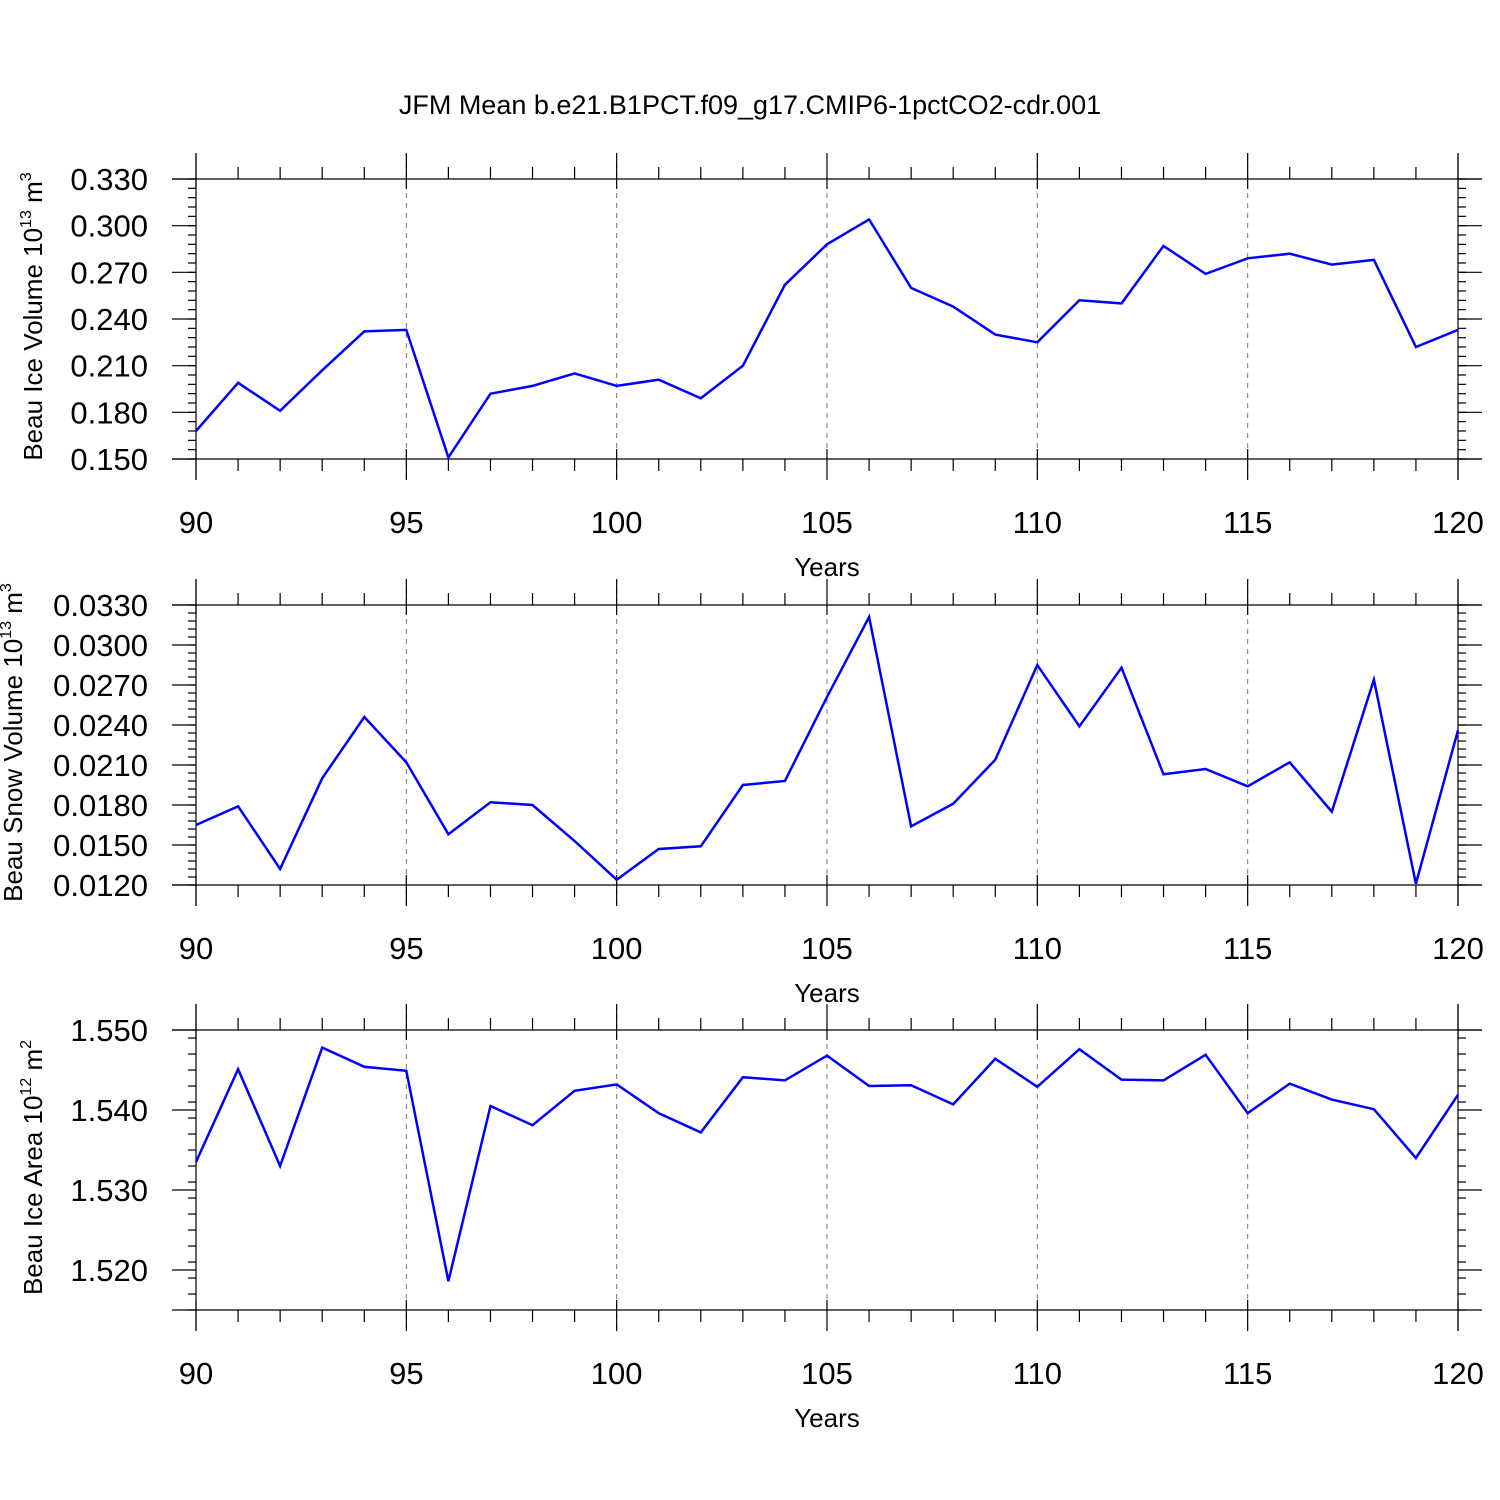  What do you see at coordinates (109, 1270) in the screenshot?
I see `ytick-label: 1.520` at bounding box center [109, 1270].